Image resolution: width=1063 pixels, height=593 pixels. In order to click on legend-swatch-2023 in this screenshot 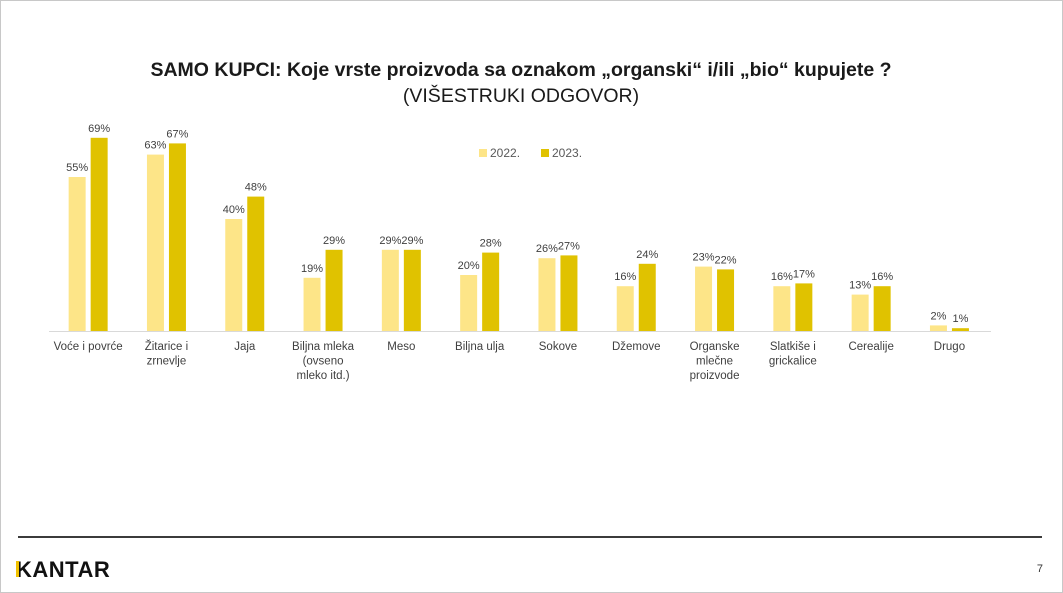, I will do `click(545, 153)`.